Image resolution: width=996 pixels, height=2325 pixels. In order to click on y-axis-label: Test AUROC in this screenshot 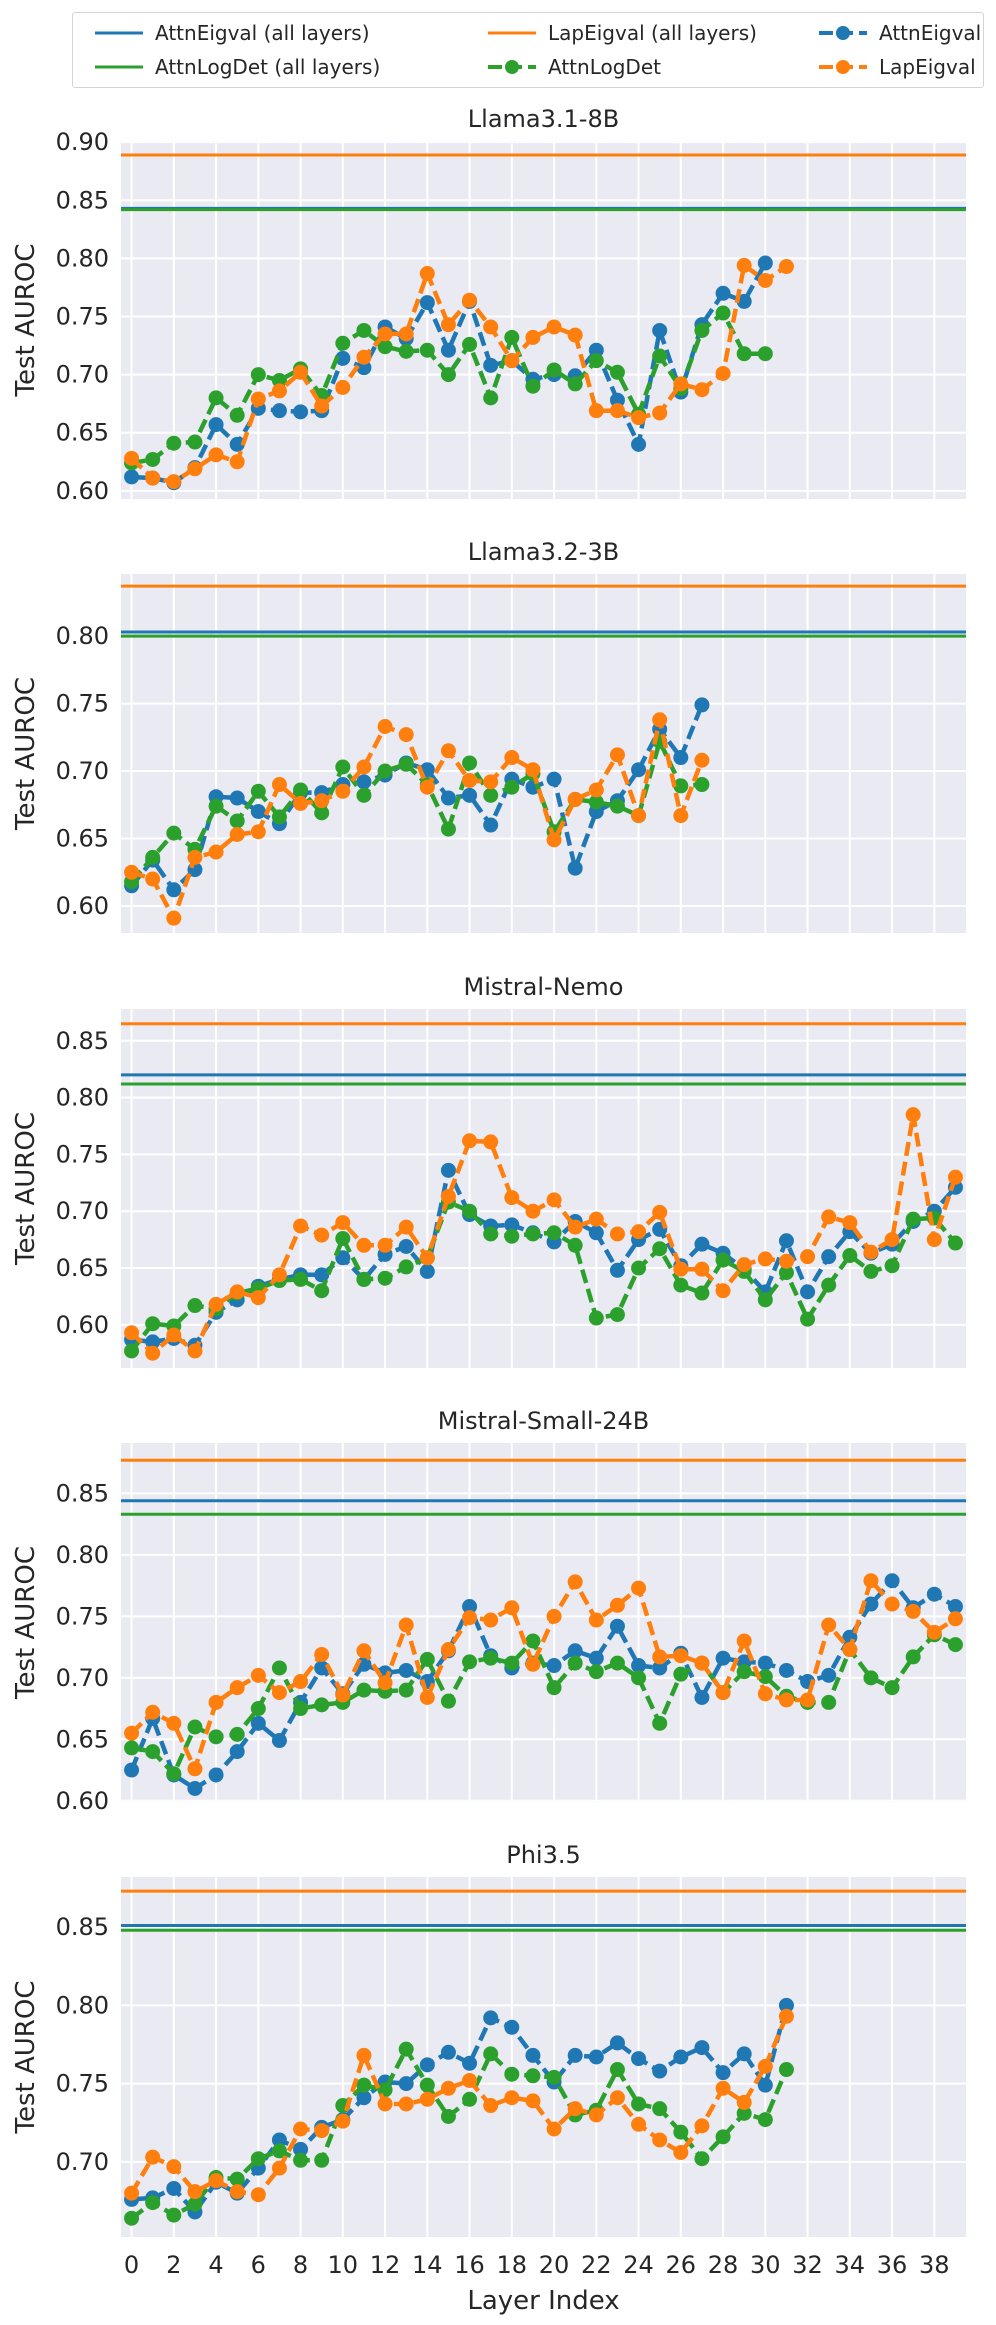, I will do `click(26, 754)`.